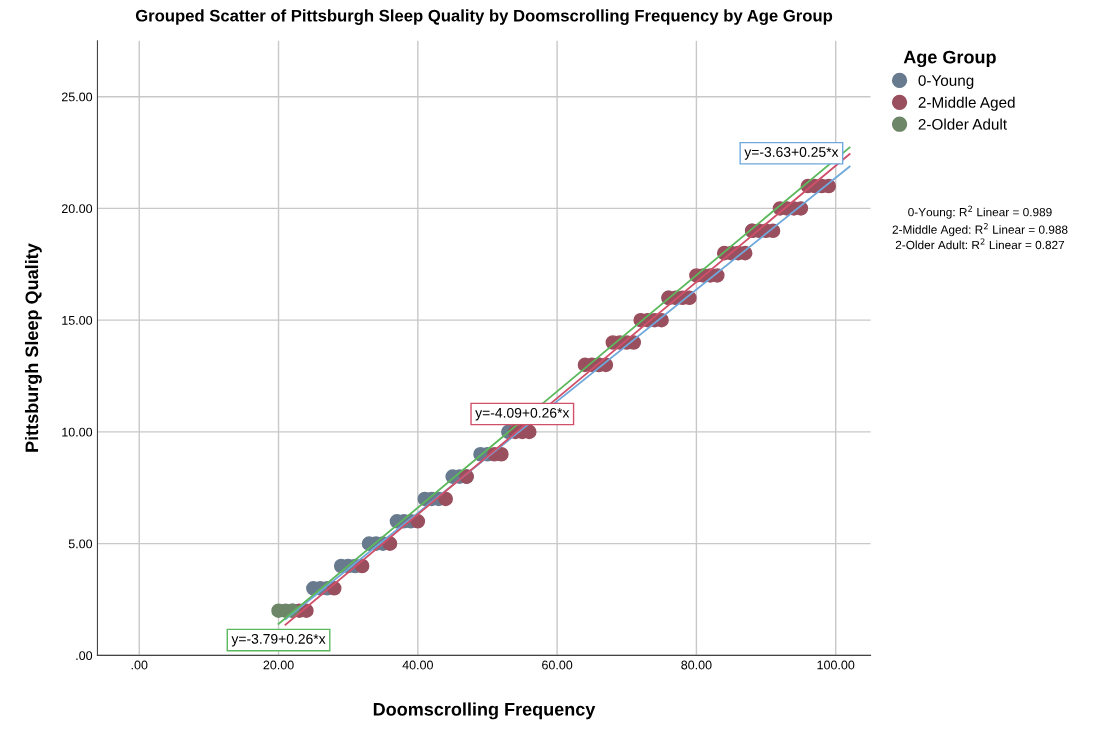 The height and width of the screenshot is (729, 1095). Describe the element at coordinates (696, 665) in the screenshot. I see `x-tick-label: 80.00` at that location.